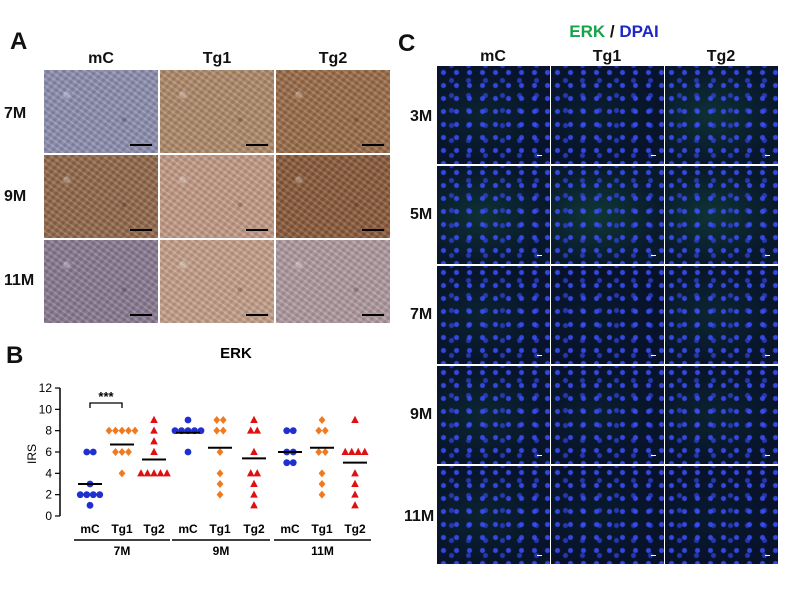 This screenshot has height=590, width=787. I want to click on fluorescence-3m-mc, so click(493, 115).